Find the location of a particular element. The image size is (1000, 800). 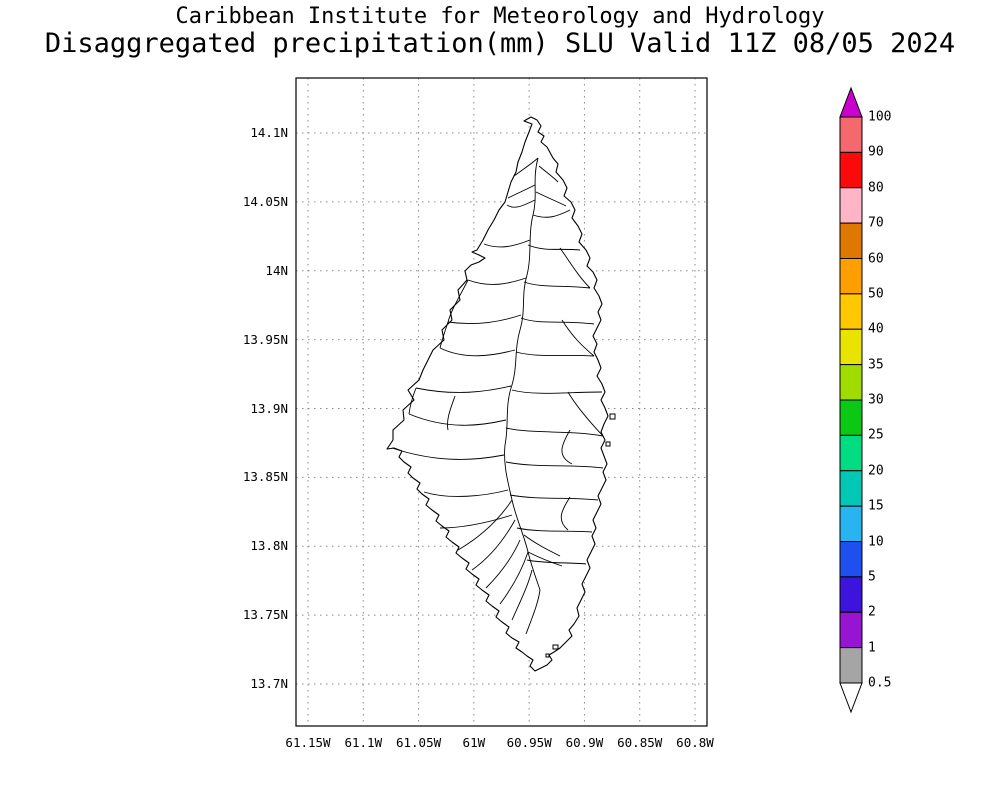

colorbar-label: 2 is located at coordinates (872, 612).